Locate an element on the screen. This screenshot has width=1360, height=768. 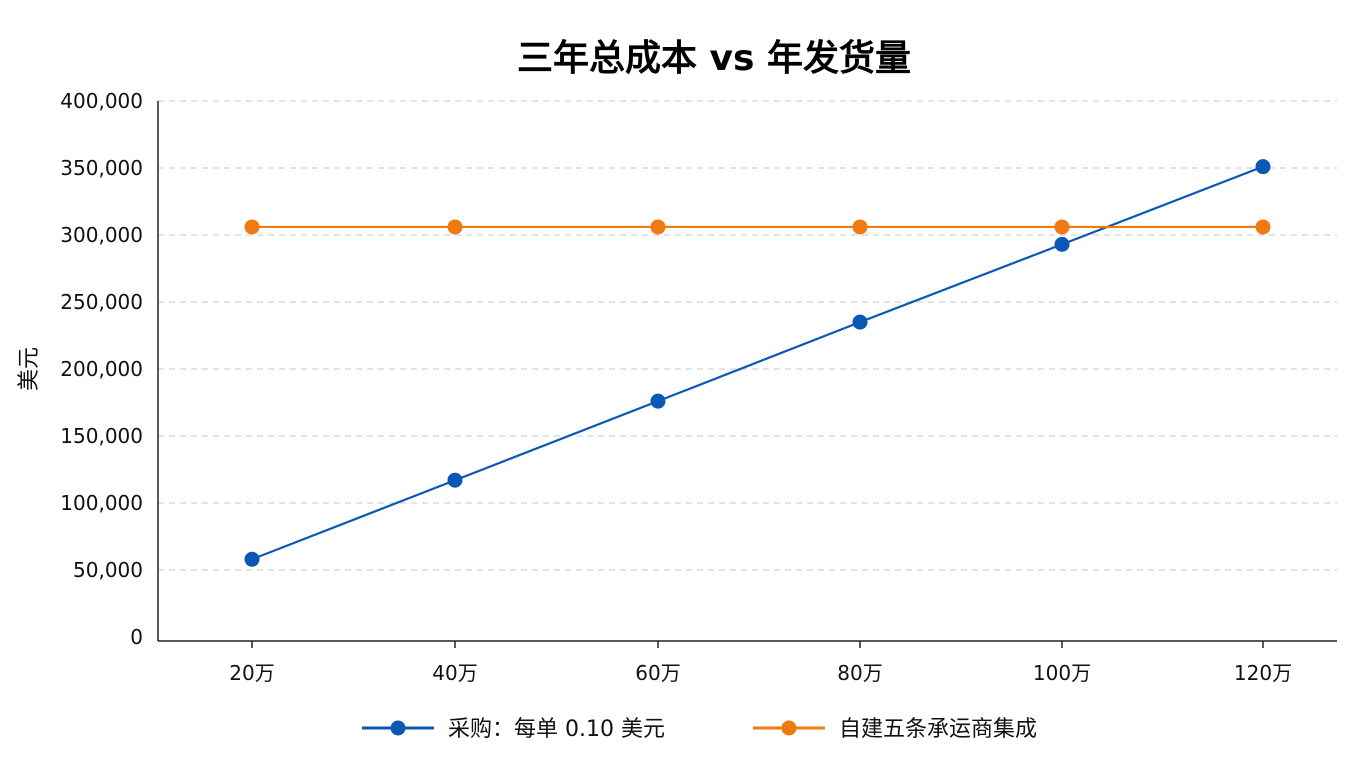
x-tick-labels: 20万 40万 60万 80万 100万 120万 is located at coordinates (760, 663).